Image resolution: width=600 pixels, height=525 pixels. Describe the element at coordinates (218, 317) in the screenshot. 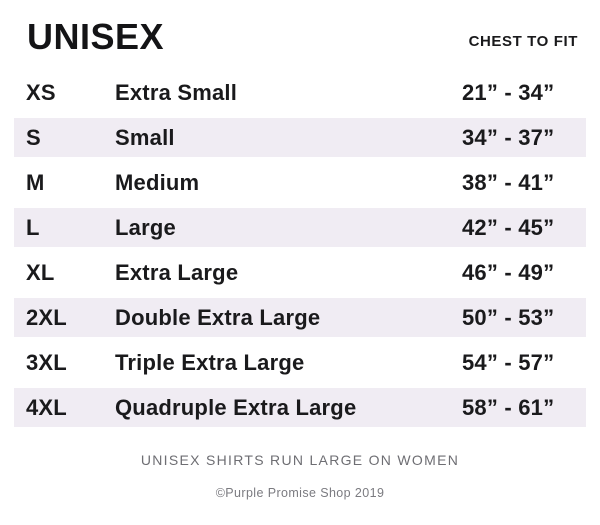

I see `size-name: Double Extra Large` at that location.